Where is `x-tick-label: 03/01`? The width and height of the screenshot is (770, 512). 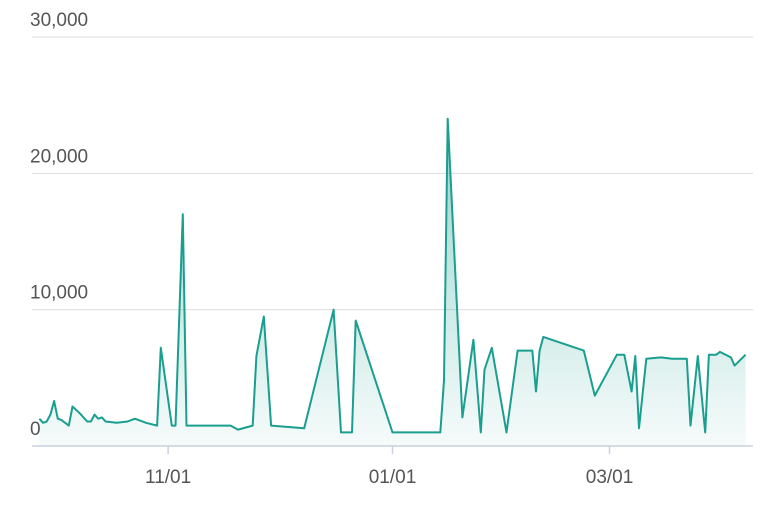 x-tick-label: 03/01 is located at coordinates (610, 477).